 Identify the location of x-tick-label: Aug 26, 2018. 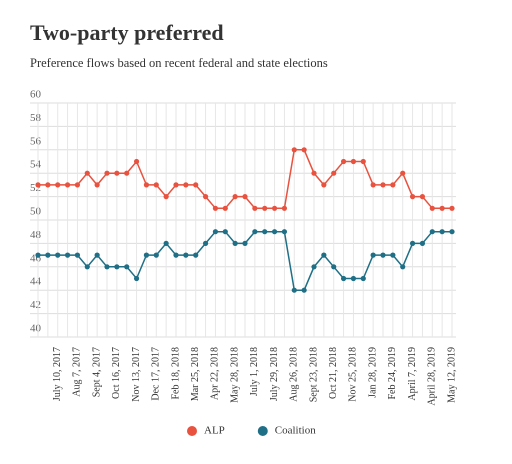
(294, 374).